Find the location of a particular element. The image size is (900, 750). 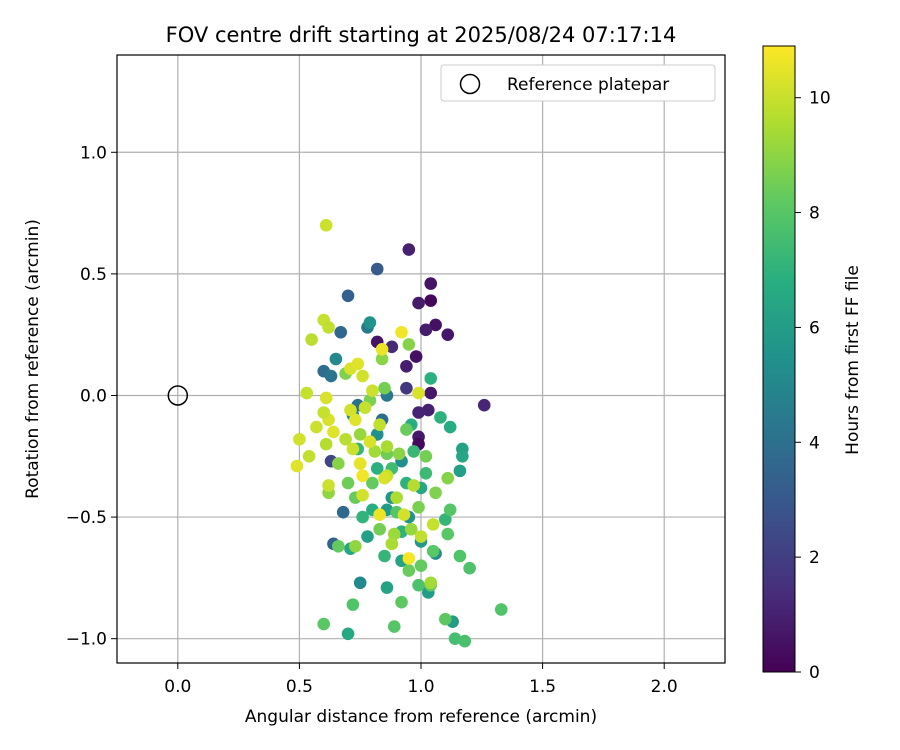

colorbar-label: Hours from first FF file is located at coordinates (853, 360).